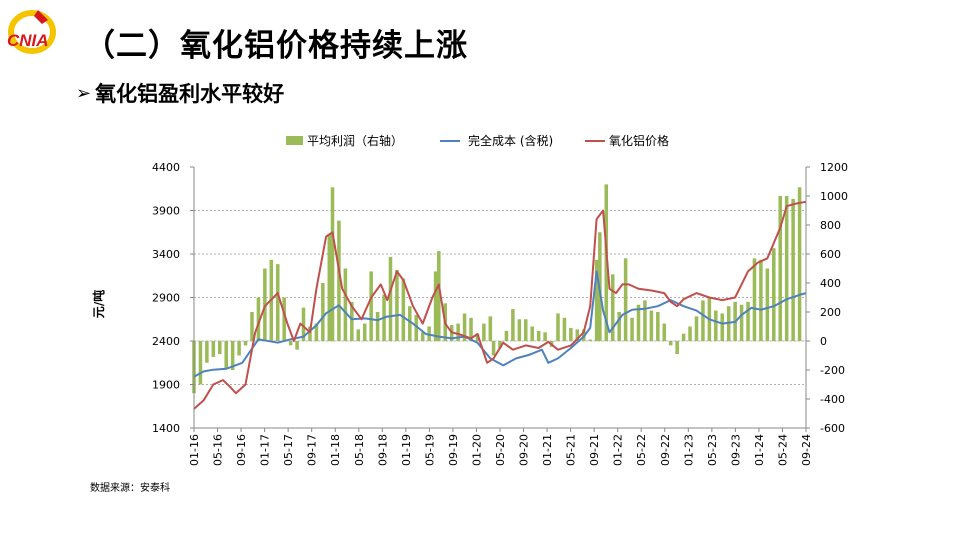 This screenshot has width=960, height=540. Describe the element at coordinates (355, 140) in the screenshot. I see `legend-label-profit: 平均利润（右轴）` at that location.